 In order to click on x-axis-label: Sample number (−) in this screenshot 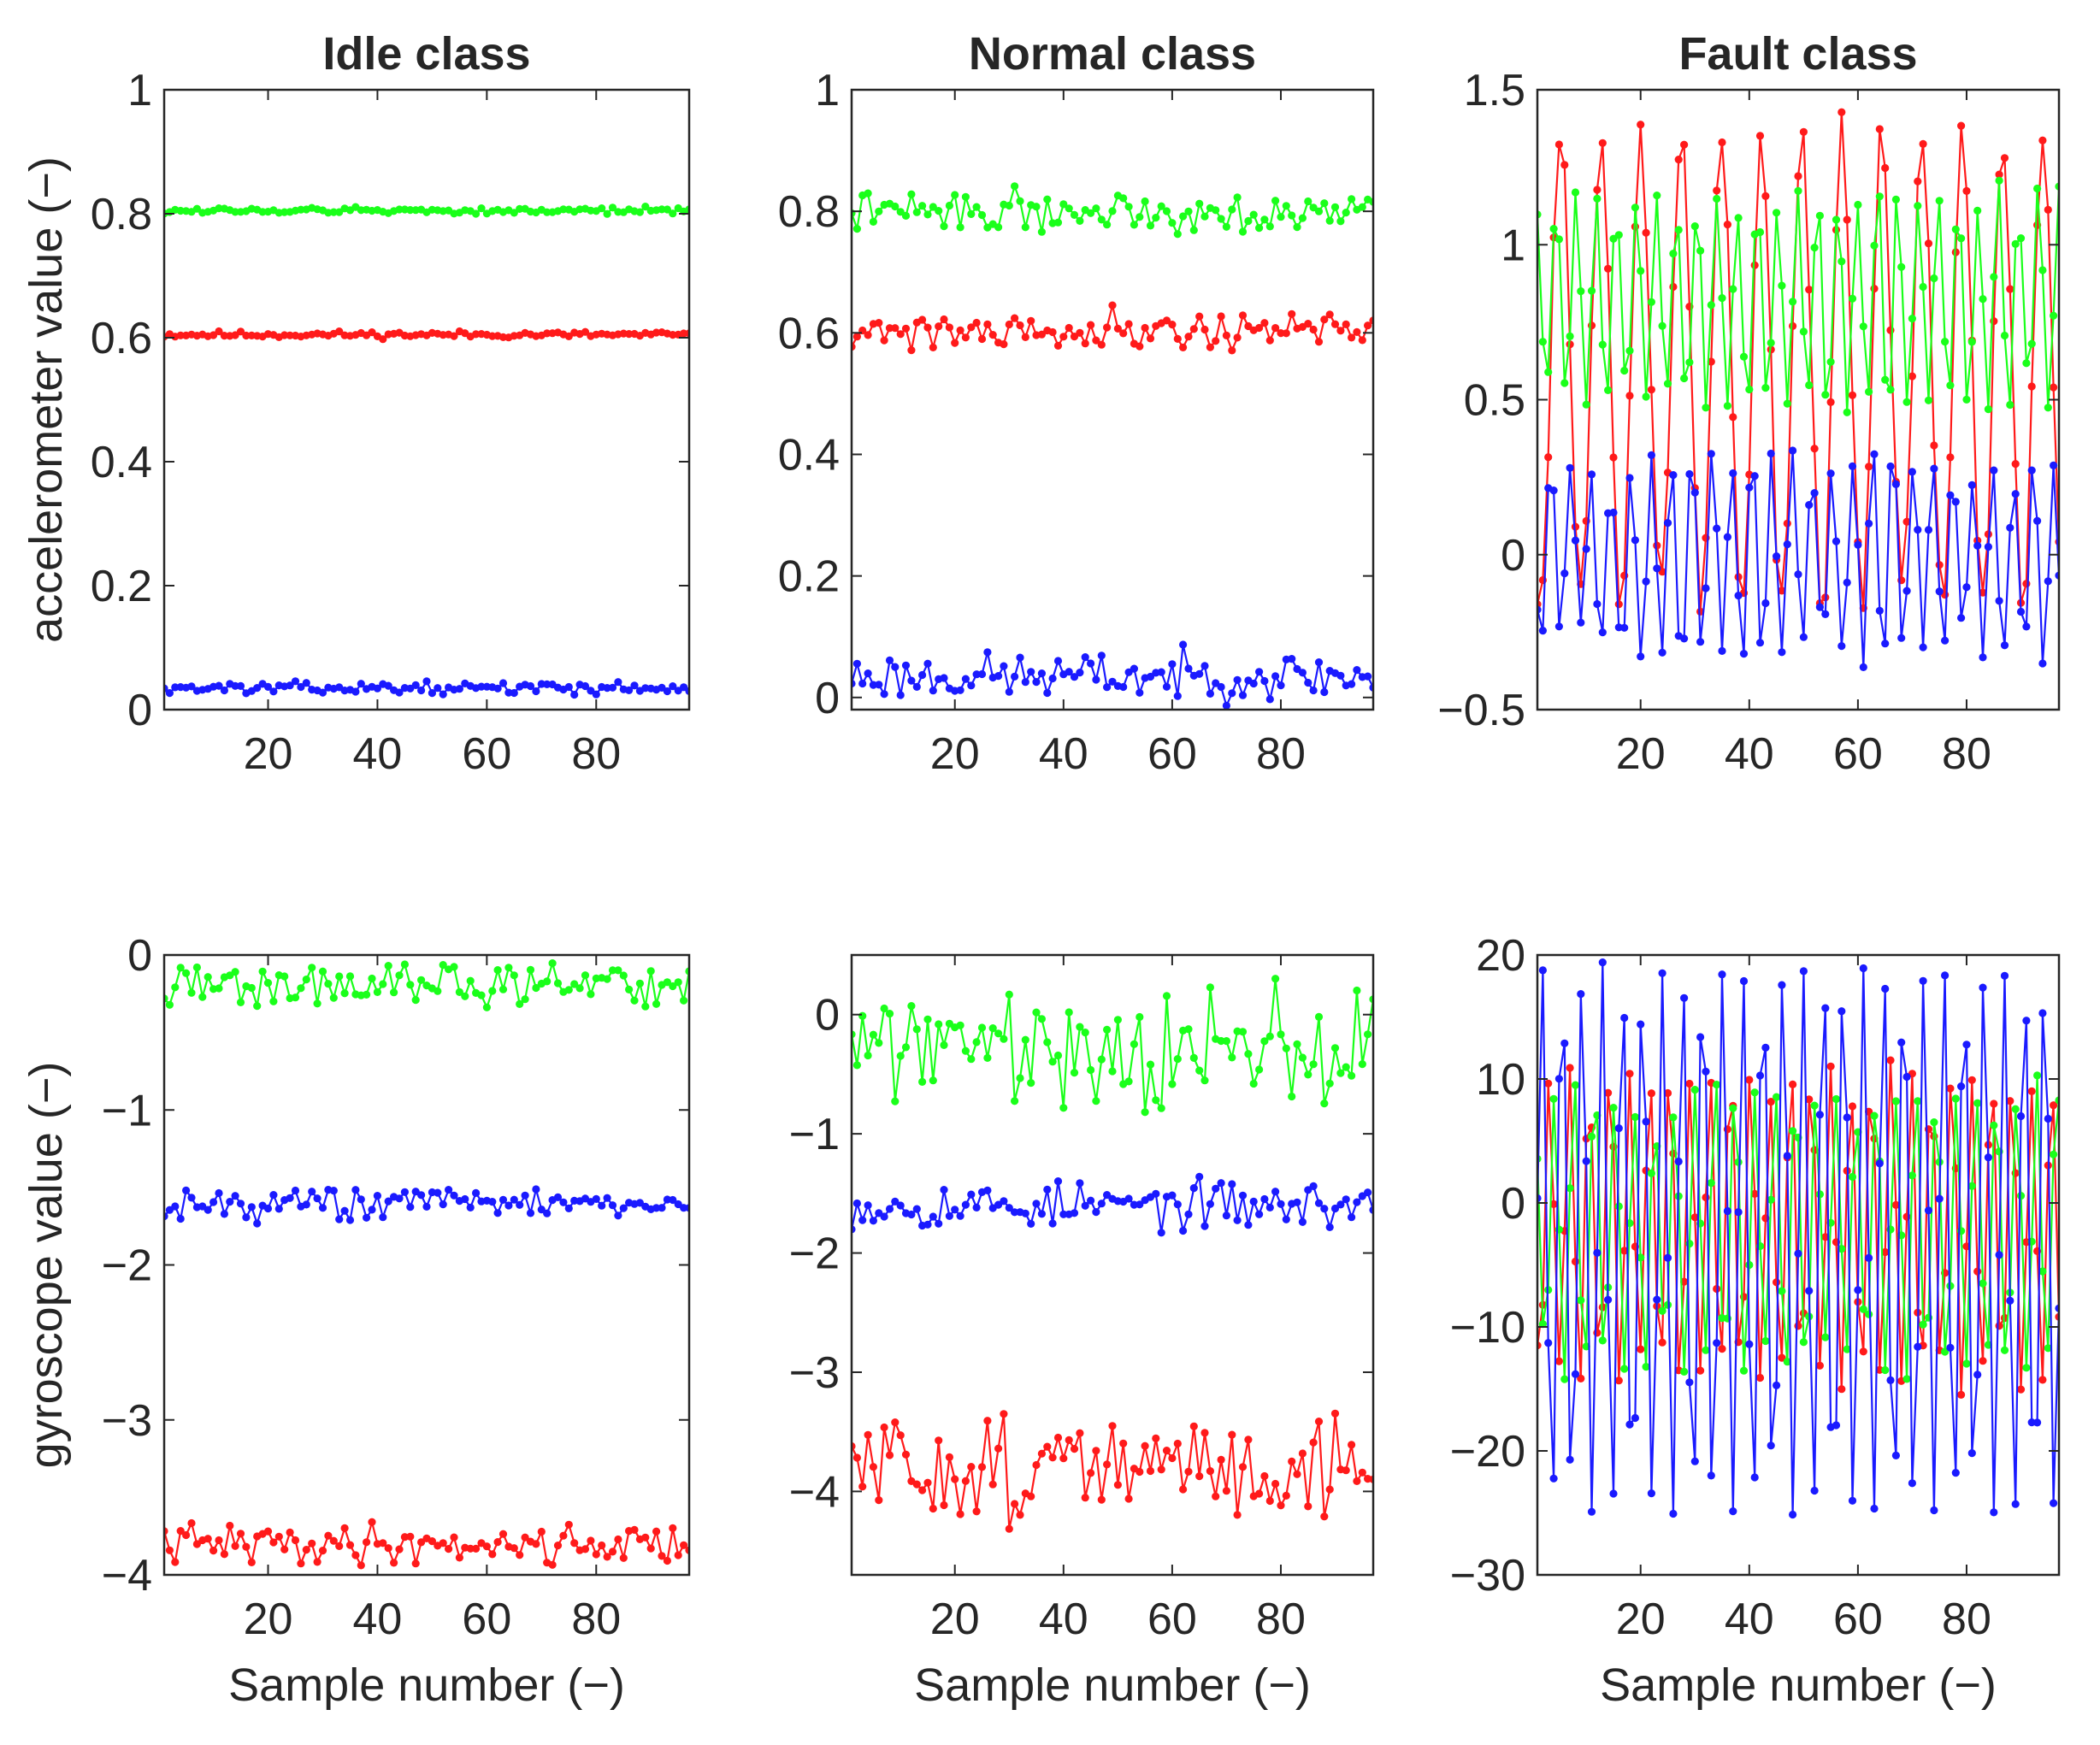, I will do `click(1799, 1685)`.